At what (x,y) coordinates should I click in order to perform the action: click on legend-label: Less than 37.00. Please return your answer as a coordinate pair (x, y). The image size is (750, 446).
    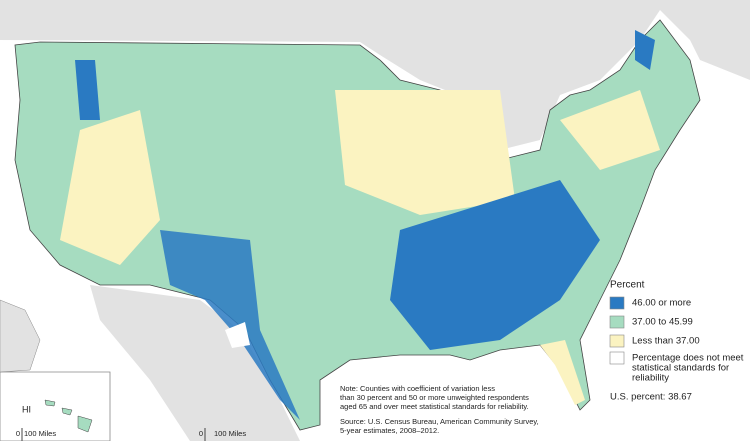
    Looking at the image, I should click on (666, 341).